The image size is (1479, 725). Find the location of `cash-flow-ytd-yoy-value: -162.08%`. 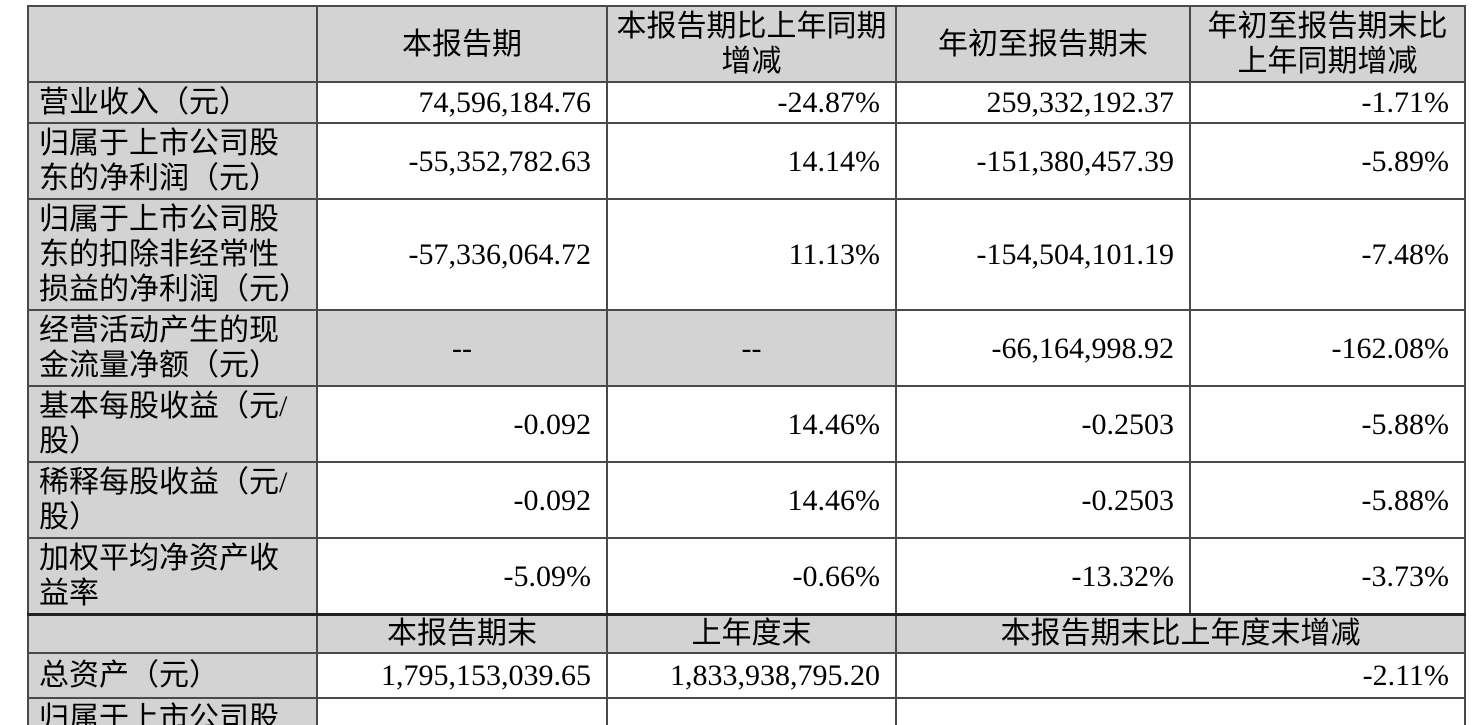

cash-flow-ytd-yoy-value: -162.08% is located at coordinates (1327, 348).